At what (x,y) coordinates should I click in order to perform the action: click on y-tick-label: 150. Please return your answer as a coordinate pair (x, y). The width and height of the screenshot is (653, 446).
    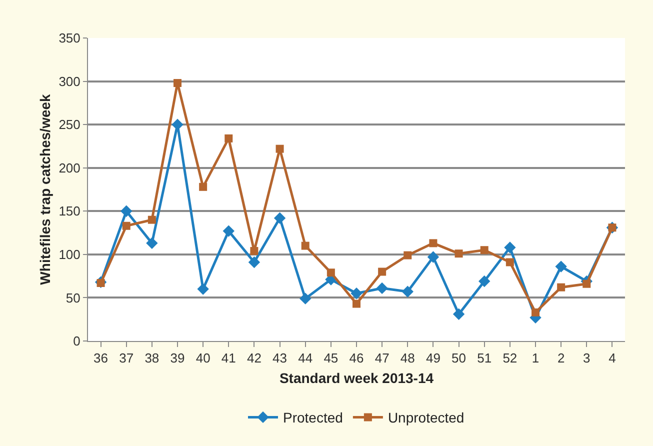
    Looking at the image, I should click on (69, 211).